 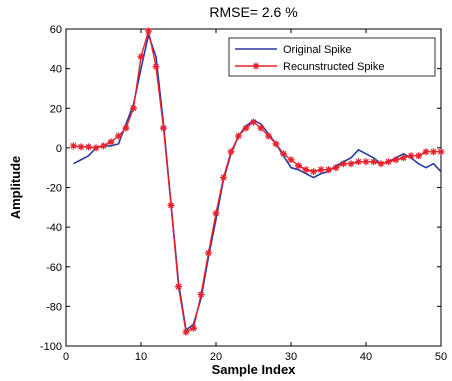 I want to click on y-tick-label: -80, so click(x=54, y=307).